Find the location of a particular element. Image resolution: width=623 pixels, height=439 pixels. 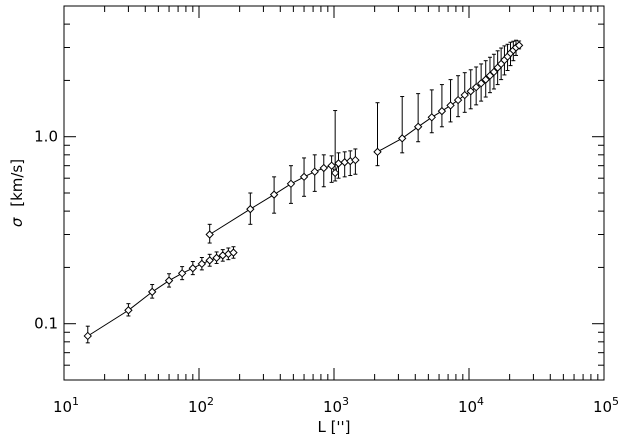

x-tick-label: 10⁵ is located at coordinates (606, 405).